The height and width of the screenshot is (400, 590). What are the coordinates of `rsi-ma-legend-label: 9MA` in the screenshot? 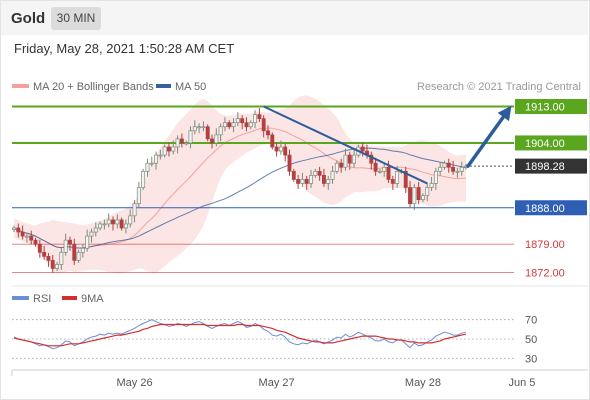 It's located at (92, 299).